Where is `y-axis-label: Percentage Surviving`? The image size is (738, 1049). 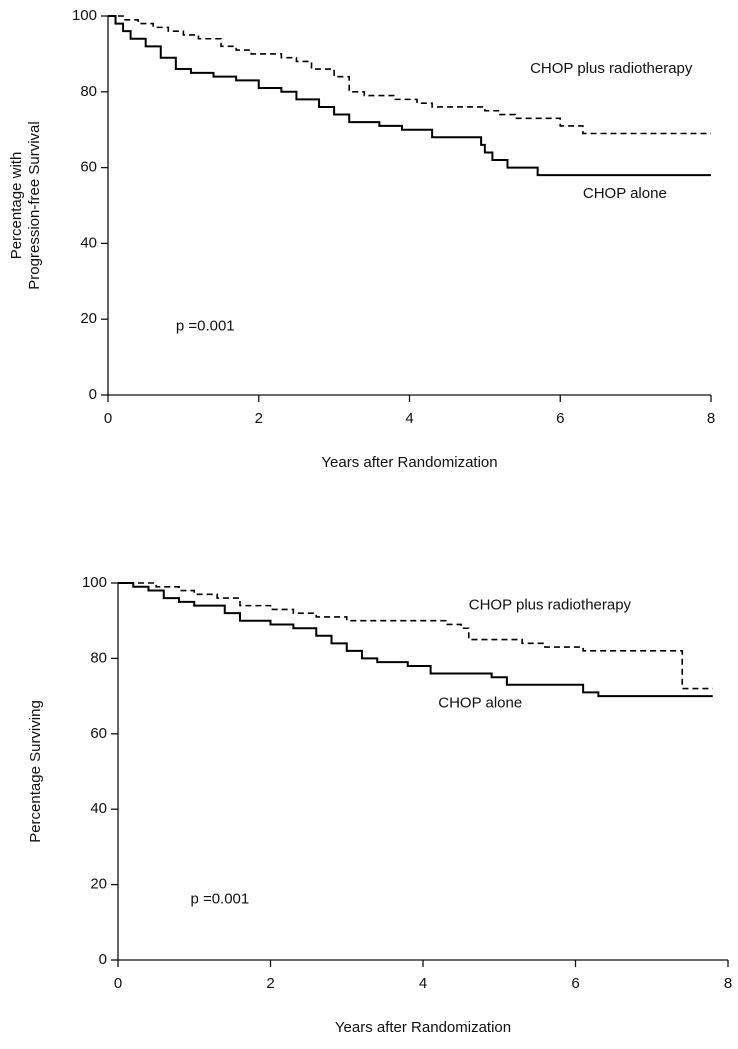 y-axis-label: Percentage Surviving is located at coordinates (35, 771).